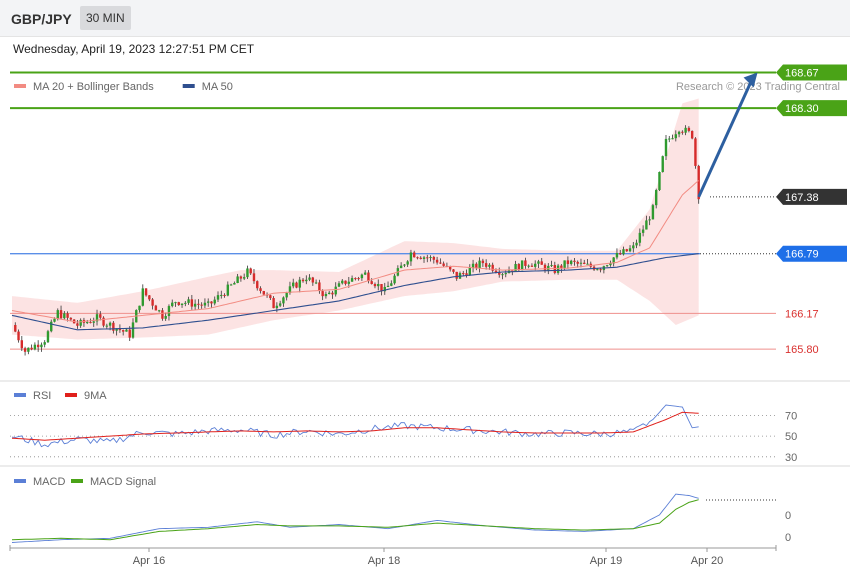 The width and height of the screenshot is (850, 576). Describe the element at coordinates (41, 19) in the screenshot. I see `symbol-label: GBP/JPY` at that location.